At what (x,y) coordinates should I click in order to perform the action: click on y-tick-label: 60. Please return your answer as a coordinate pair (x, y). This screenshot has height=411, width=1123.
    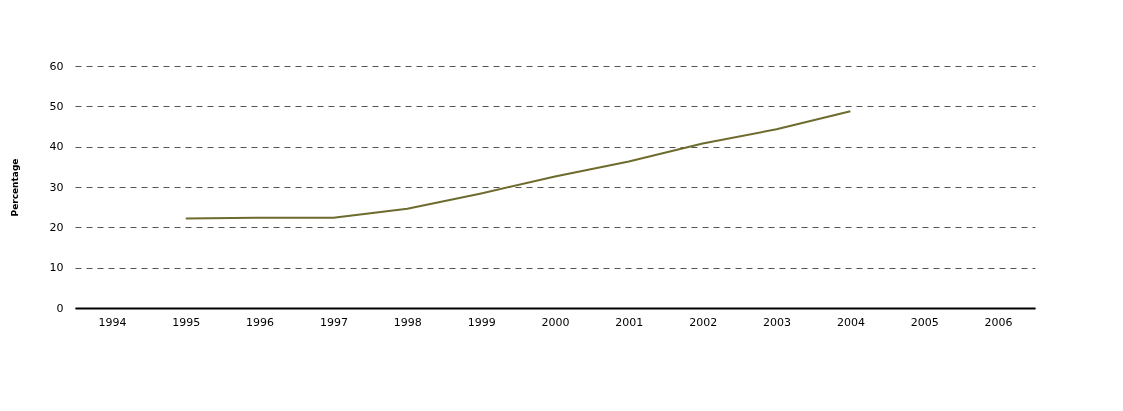
    Looking at the image, I should click on (56, 66).